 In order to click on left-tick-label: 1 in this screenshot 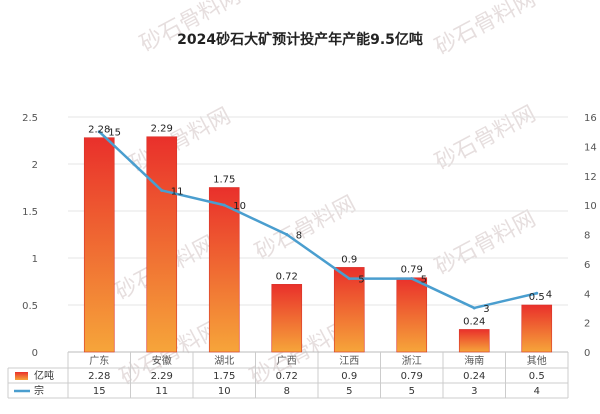, I will do `click(35, 259)`.